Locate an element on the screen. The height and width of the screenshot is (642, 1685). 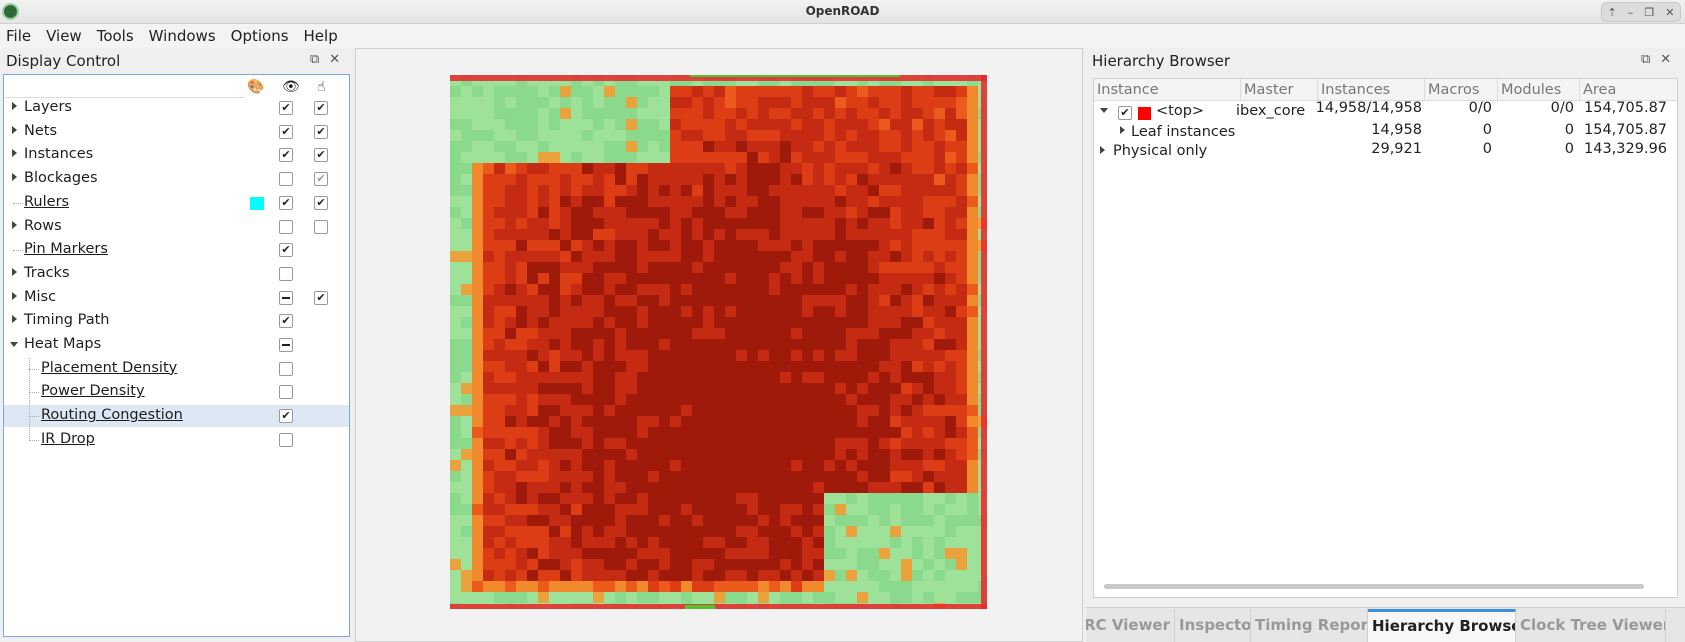
display-item-row: IR Drop is located at coordinates (176, 440).